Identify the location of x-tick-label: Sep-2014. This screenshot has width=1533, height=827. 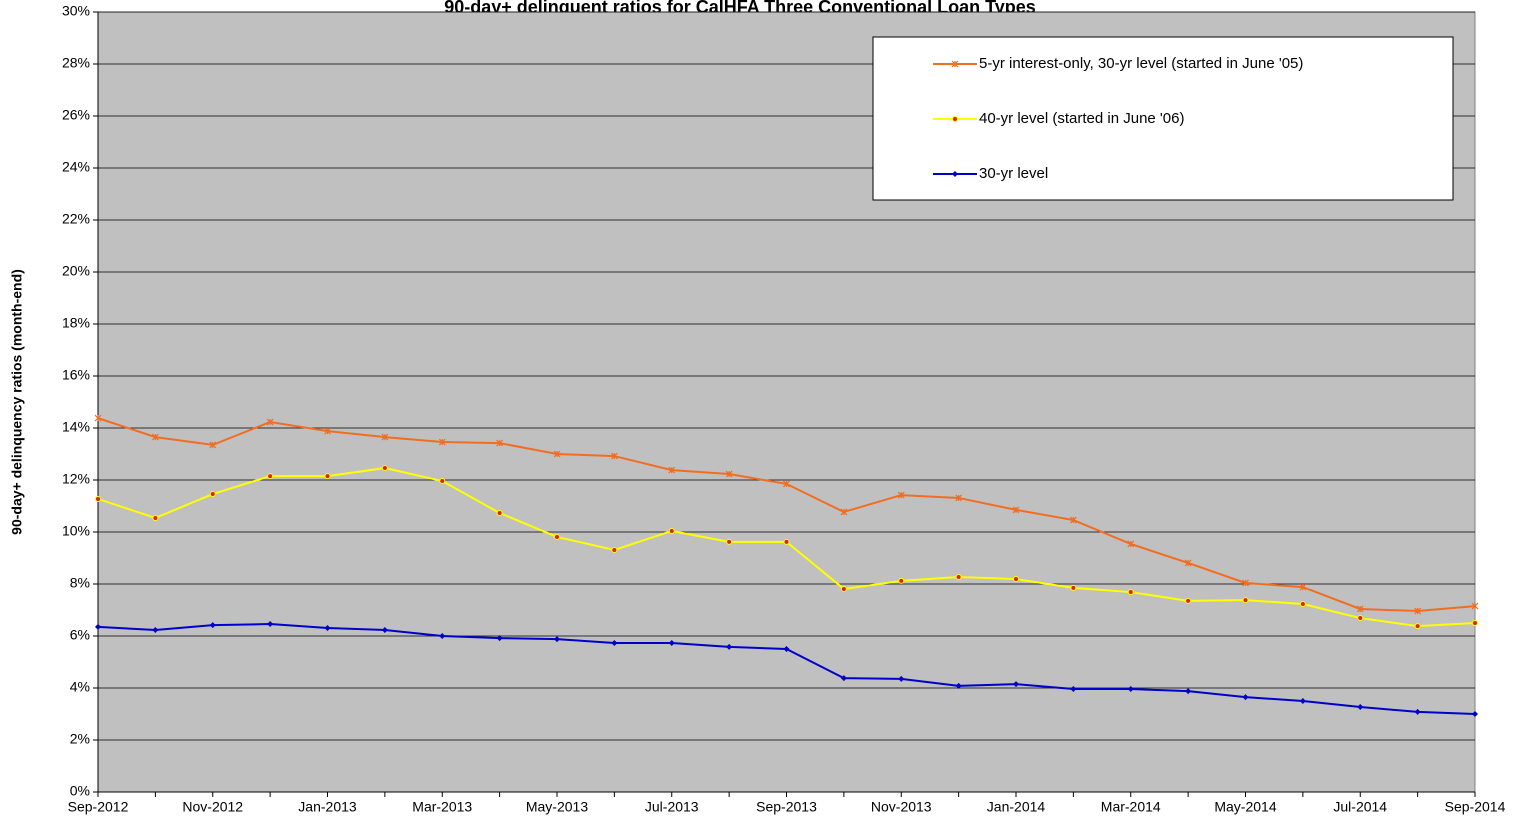
(1475, 807).